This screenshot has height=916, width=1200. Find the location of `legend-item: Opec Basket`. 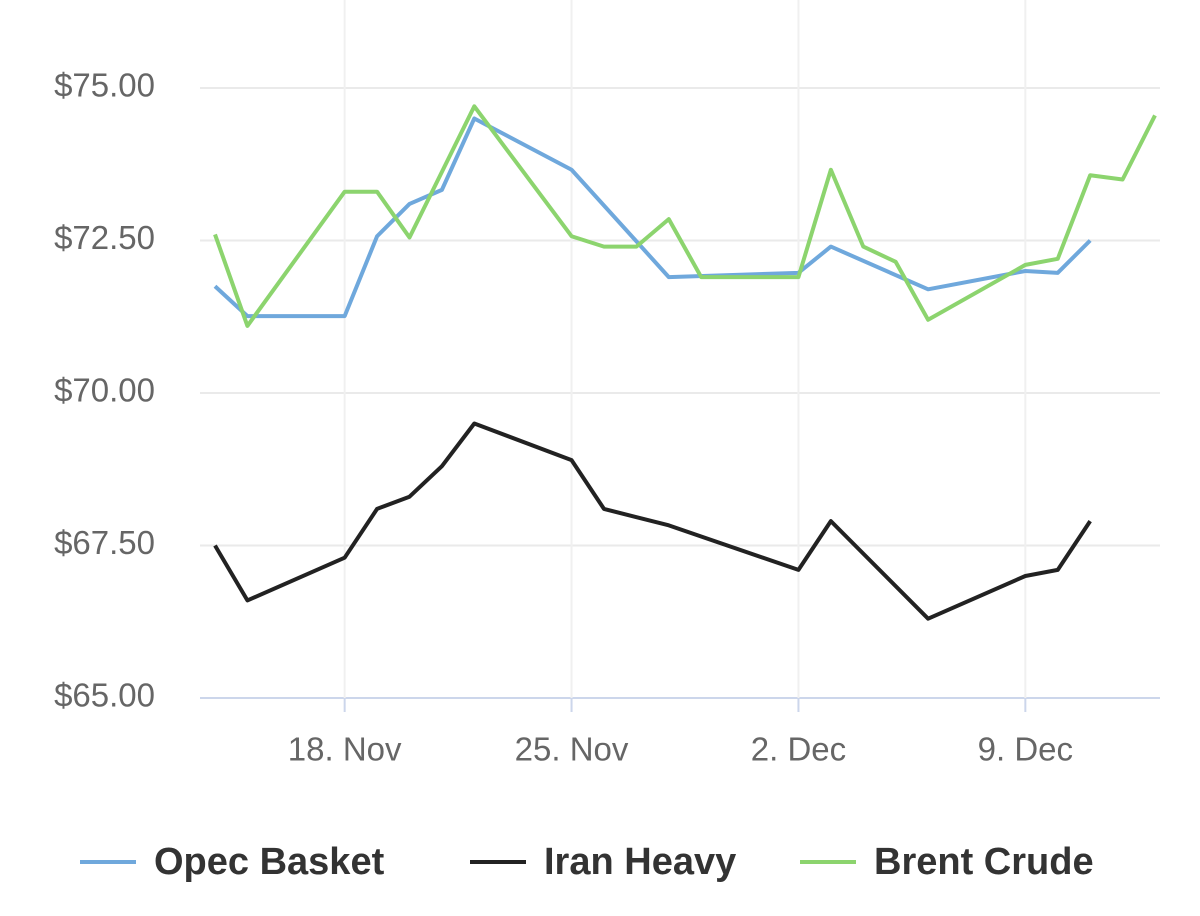

legend-item: Opec Basket is located at coordinates (232, 862).